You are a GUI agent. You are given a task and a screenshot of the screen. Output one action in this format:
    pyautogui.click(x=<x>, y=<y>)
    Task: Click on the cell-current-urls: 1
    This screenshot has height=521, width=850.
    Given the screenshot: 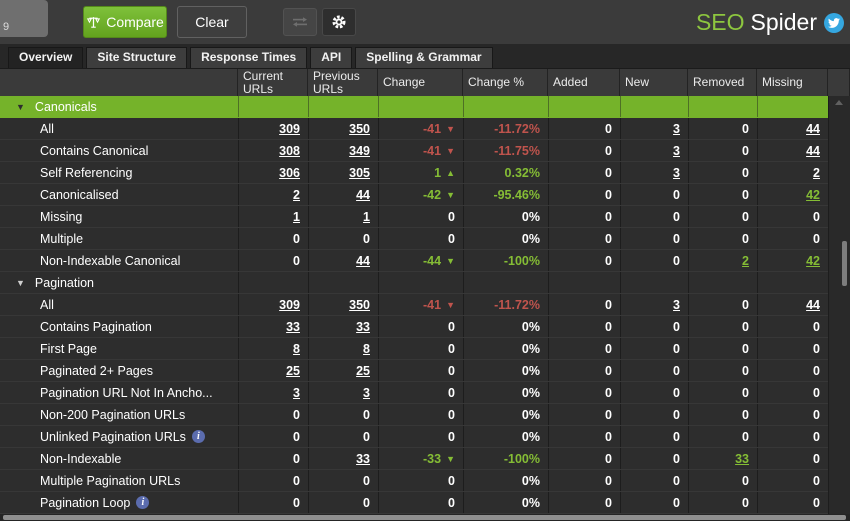 What is the action you would take?
    pyautogui.click(x=273, y=216)
    